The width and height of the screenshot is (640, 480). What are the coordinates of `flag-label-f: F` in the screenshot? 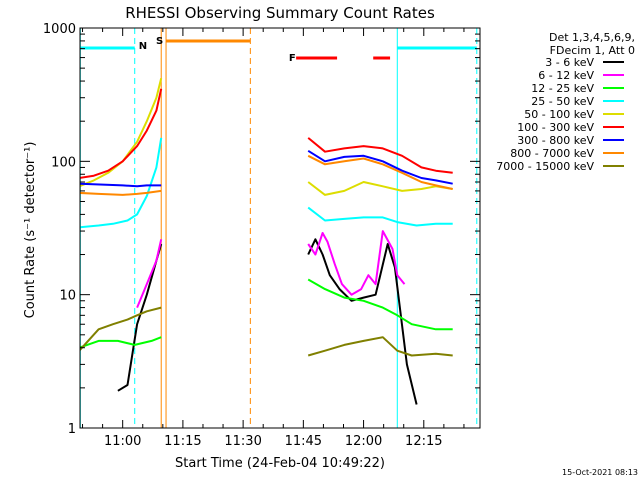 It's located at (292, 58).